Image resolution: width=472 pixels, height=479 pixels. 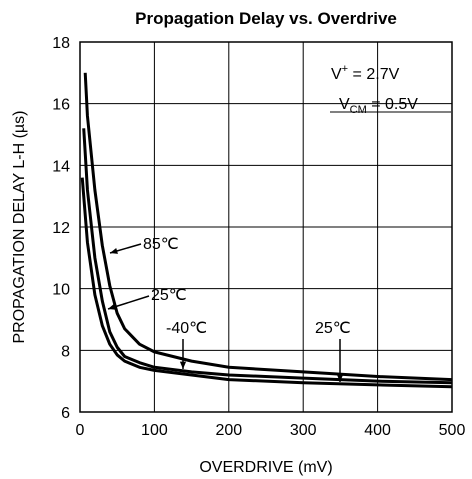 I want to click on x-tick-label: 400, so click(x=377, y=430).